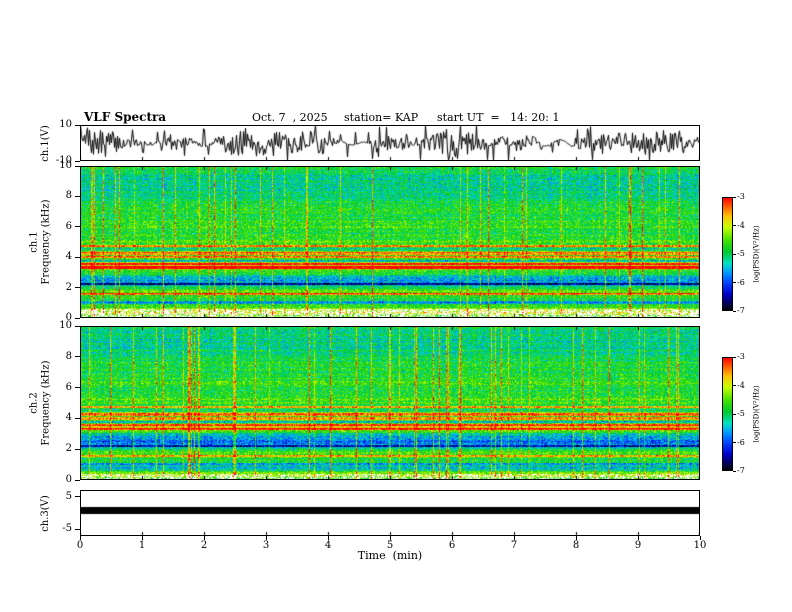 Image resolution: width=792 pixels, height=612 pixels. Describe the element at coordinates (638, 545) in the screenshot. I see `x-tick-label: 9` at that location.